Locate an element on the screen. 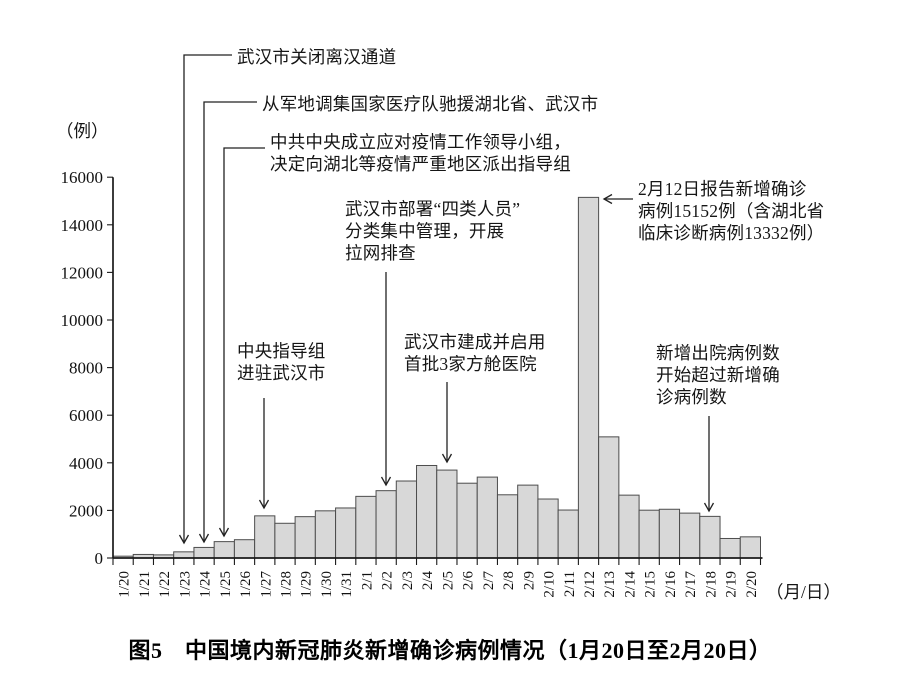 The width and height of the screenshot is (900, 699). x-tick-label: 2/2 is located at coordinates (388, 580).